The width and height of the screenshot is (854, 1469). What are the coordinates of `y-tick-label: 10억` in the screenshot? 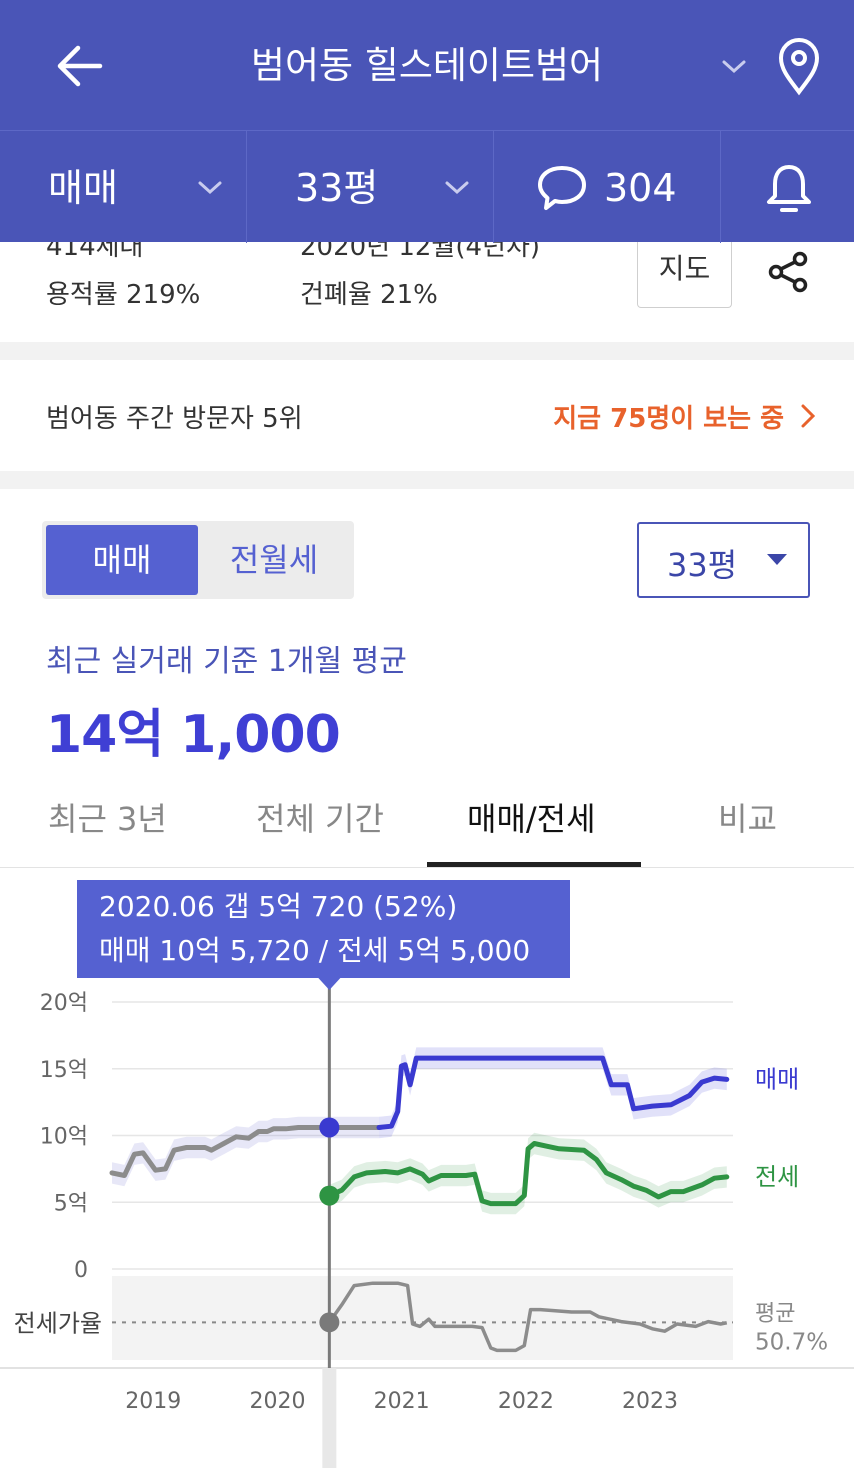 It's located at (64, 1137).